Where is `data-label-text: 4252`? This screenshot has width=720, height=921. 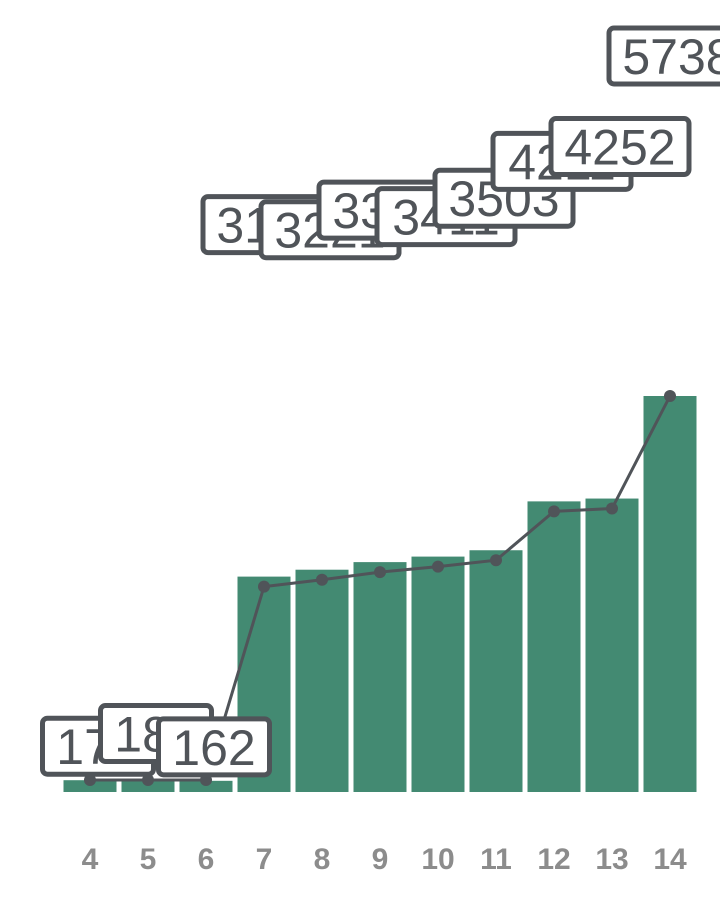 data-label-text: 4252 is located at coordinates (619, 148).